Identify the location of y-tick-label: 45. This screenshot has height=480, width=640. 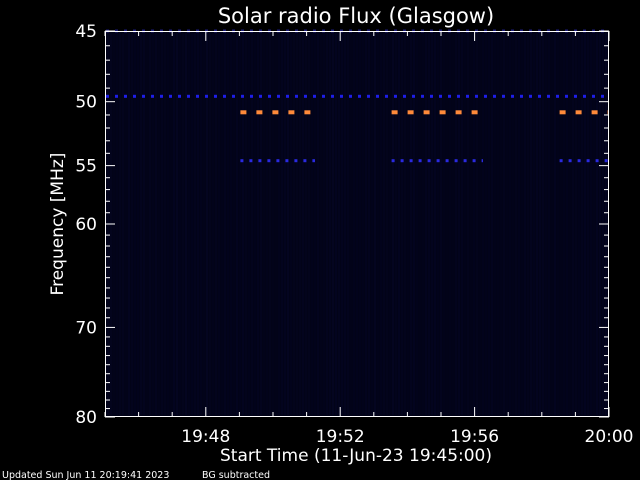
(86, 32).